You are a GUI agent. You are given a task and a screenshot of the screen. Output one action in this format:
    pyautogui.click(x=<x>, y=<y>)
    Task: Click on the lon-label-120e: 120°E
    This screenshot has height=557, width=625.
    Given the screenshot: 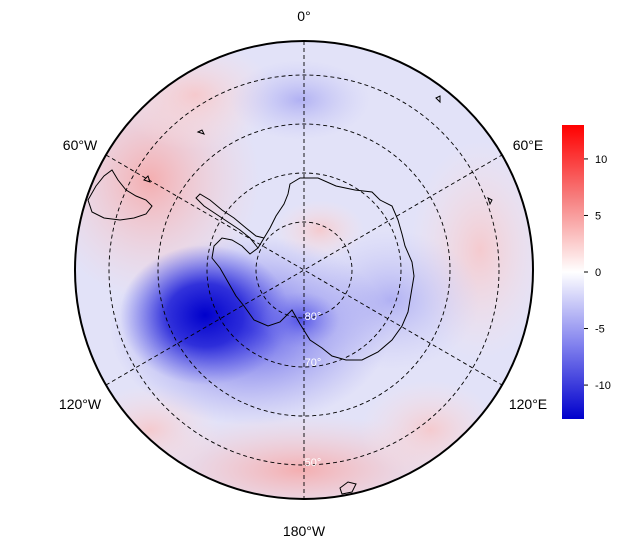 What is the action you would take?
    pyautogui.click(x=528, y=404)
    